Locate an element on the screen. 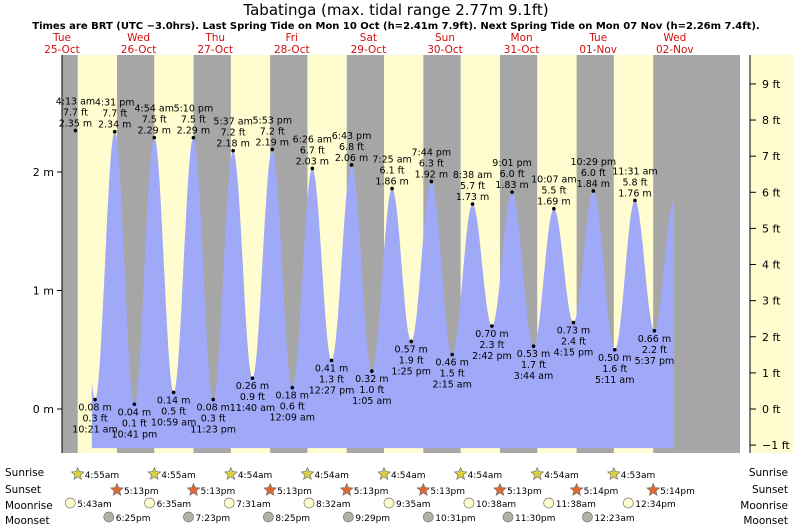 This screenshot has width=793, height=525. sunrise-time: 4:54am is located at coordinates (255, 476).